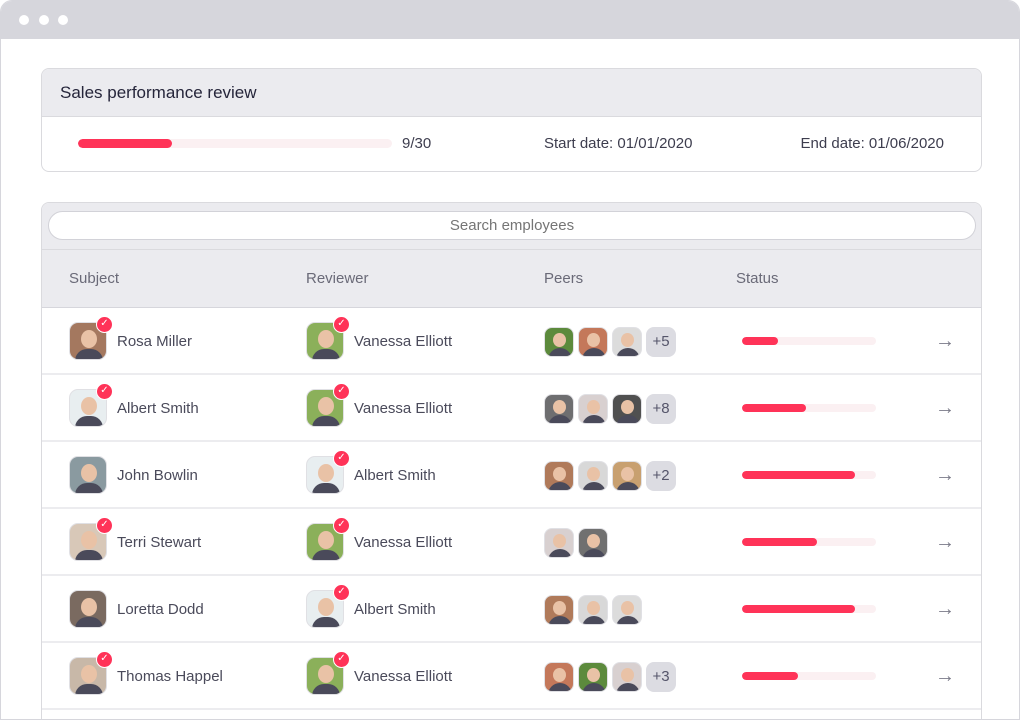  I want to click on search-input, so click(512, 225).